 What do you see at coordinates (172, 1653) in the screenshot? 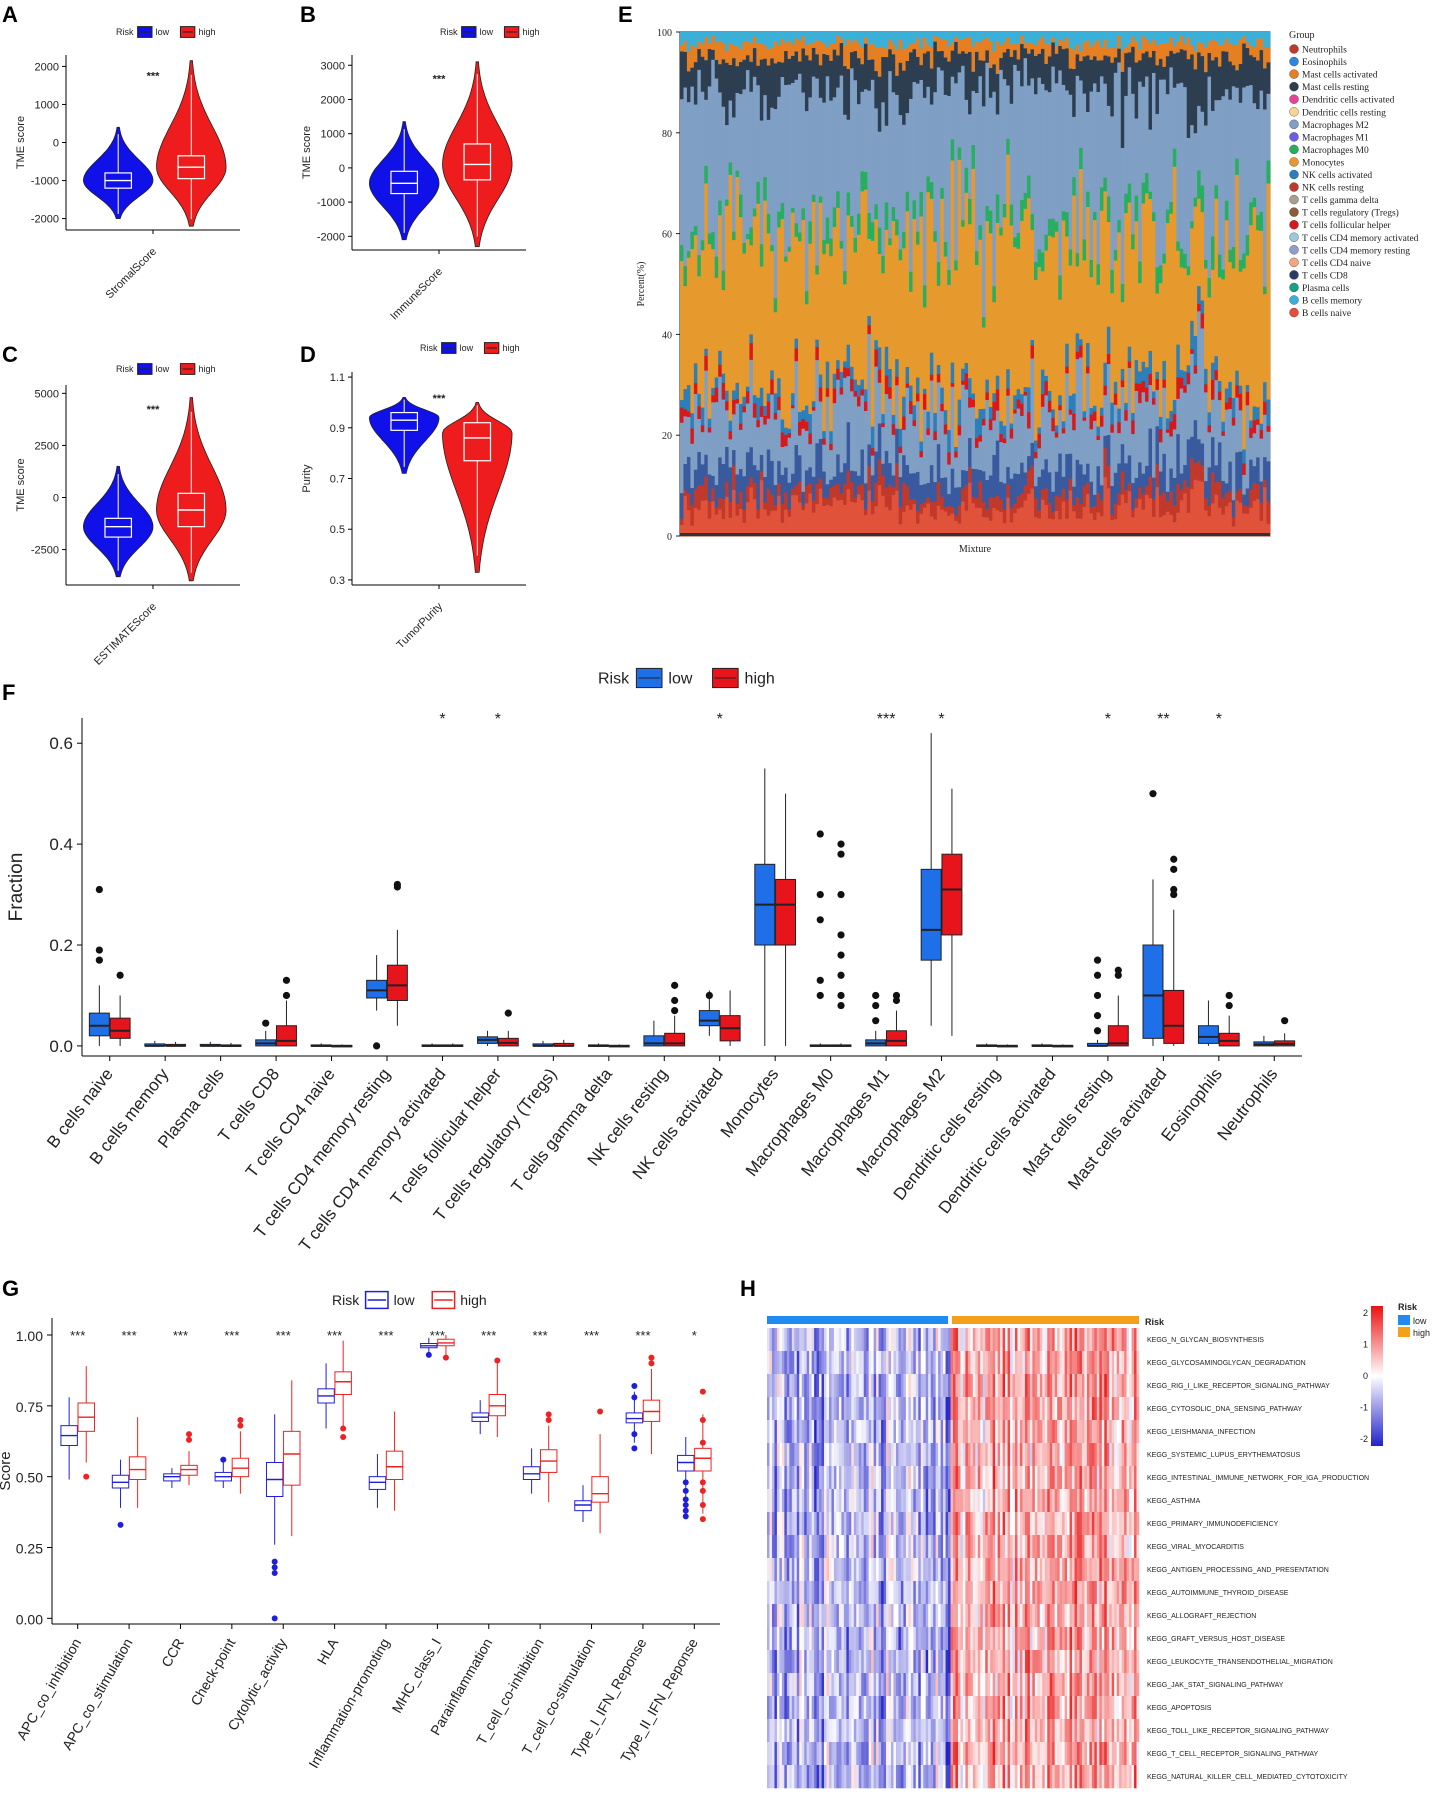
I see `x-tick-label: CCR` at bounding box center [172, 1653].